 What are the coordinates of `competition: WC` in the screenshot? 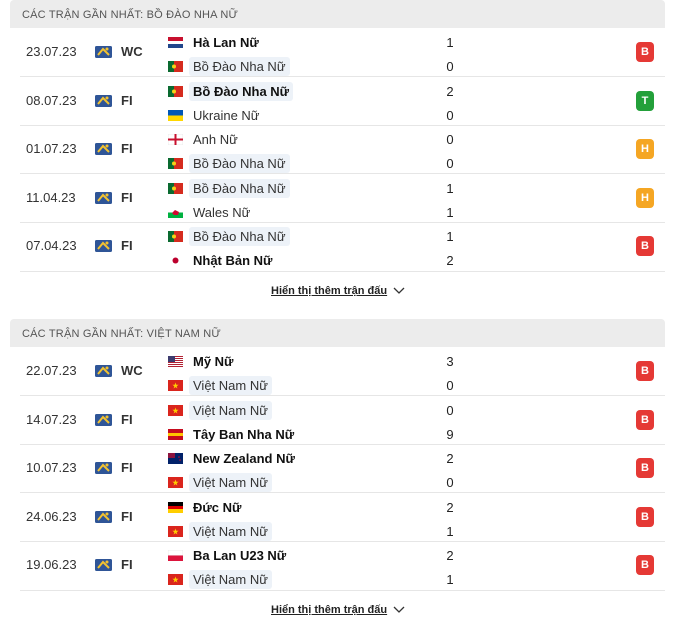 It's located at (132, 370).